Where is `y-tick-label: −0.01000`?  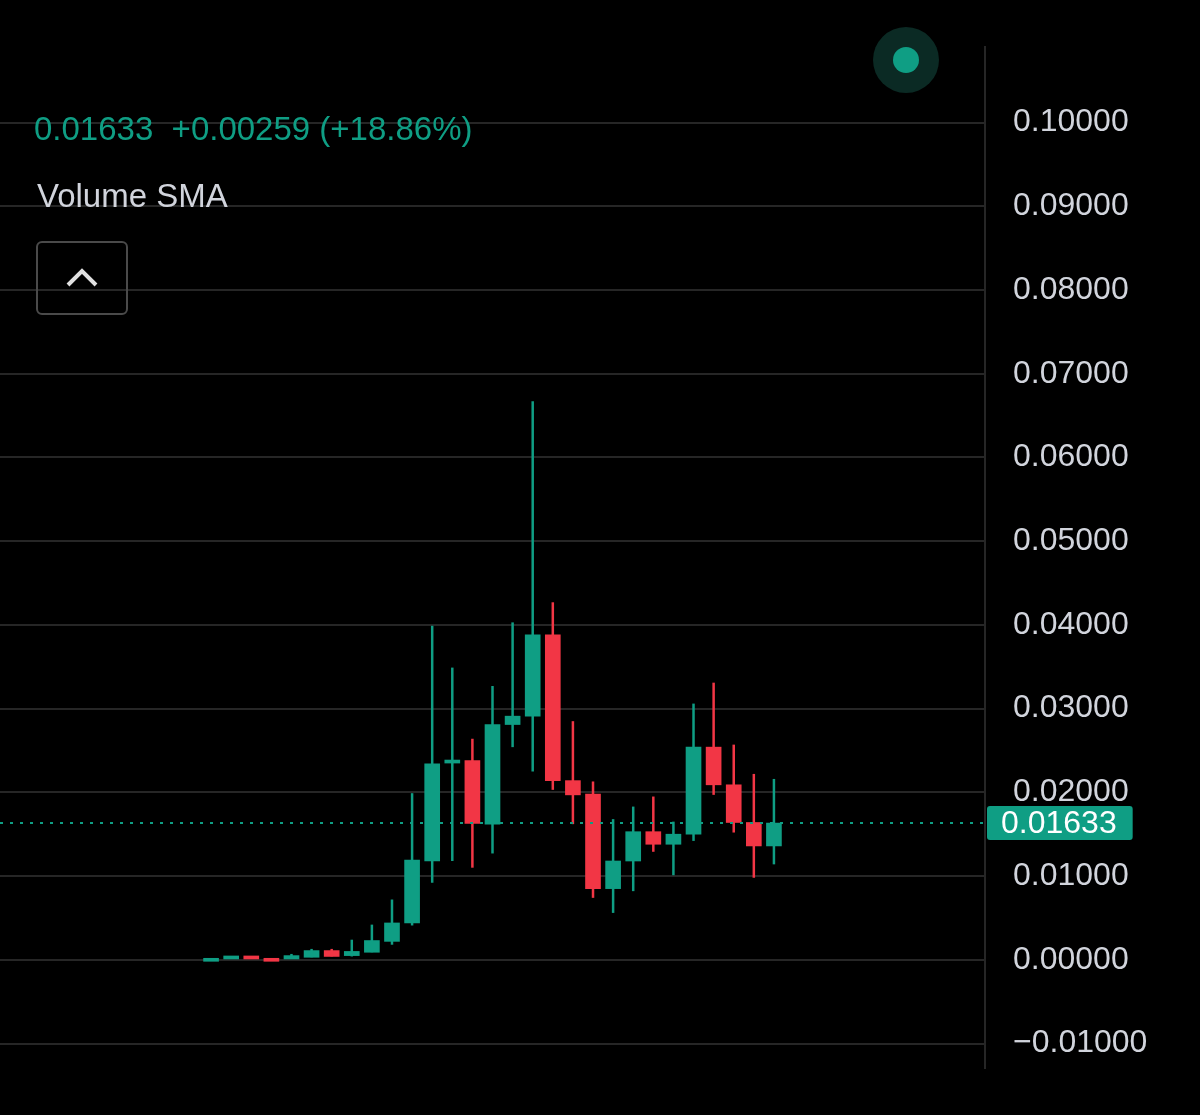 y-tick-label: −0.01000 is located at coordinates (1080, 1041).